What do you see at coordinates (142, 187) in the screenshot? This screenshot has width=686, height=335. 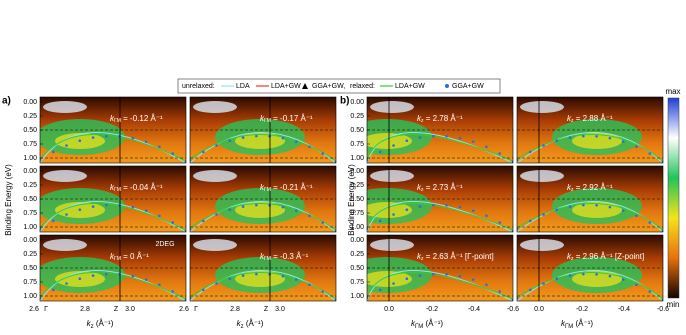 I see `annotation-value: = -0.04 Å⁻¹` at bounding box center [142, 187].